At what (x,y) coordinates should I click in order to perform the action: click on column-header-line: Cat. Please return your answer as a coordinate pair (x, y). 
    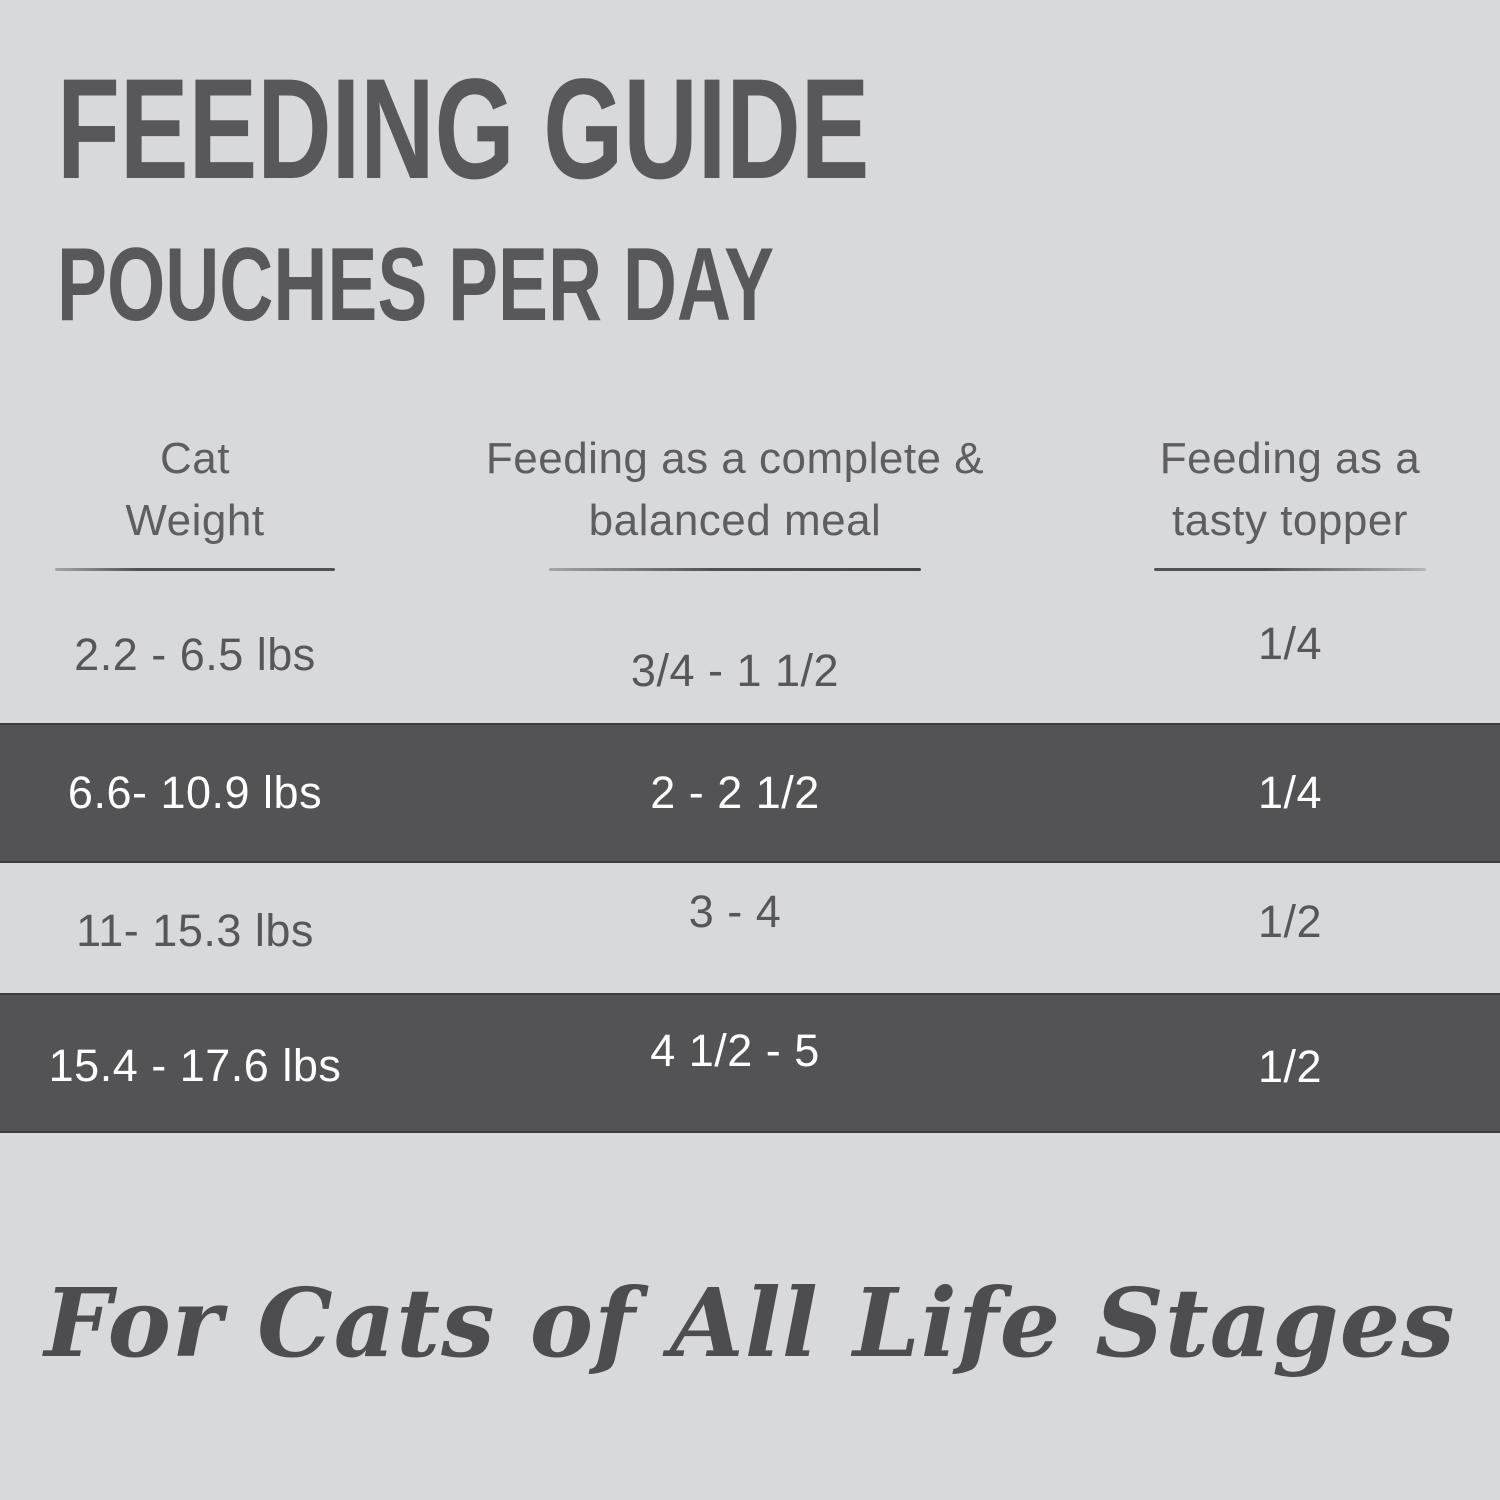
    Looking at the image, I should click on (195, 458).